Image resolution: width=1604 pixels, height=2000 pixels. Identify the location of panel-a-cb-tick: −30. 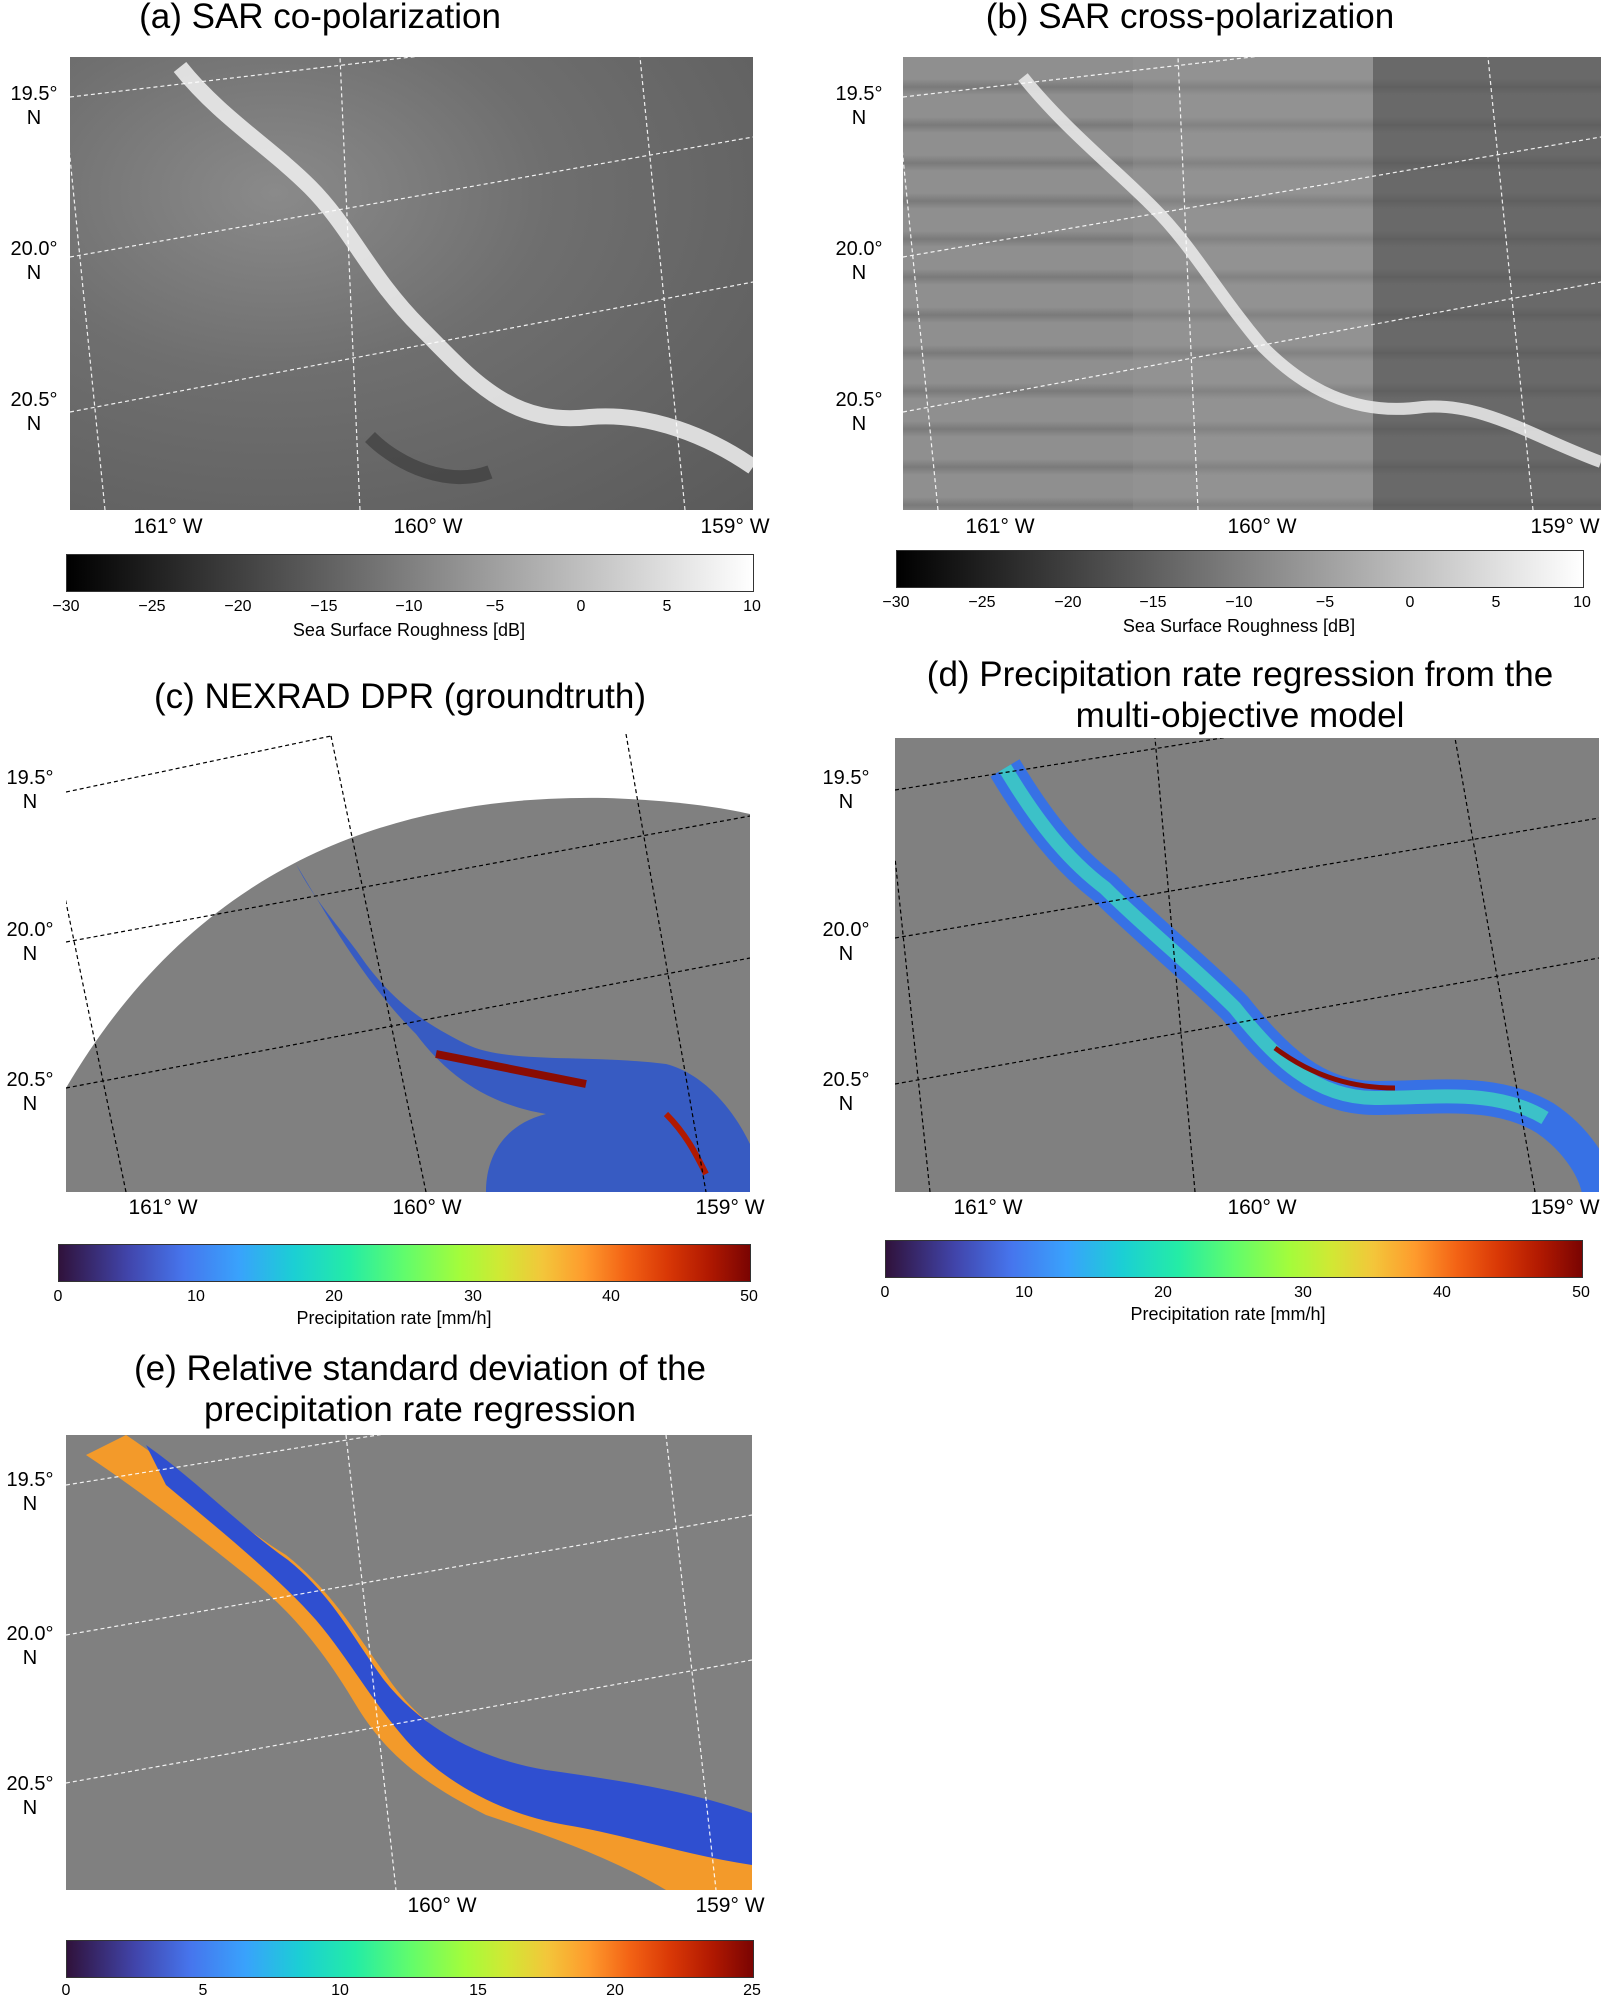
(66, 606).